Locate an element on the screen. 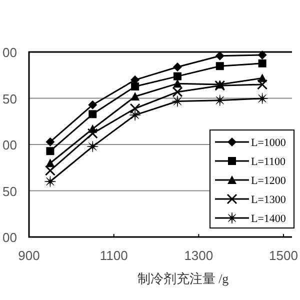 This screenshot has height=300, width=300. x-tick-label: 1500 is located at coordinates (283, 255).